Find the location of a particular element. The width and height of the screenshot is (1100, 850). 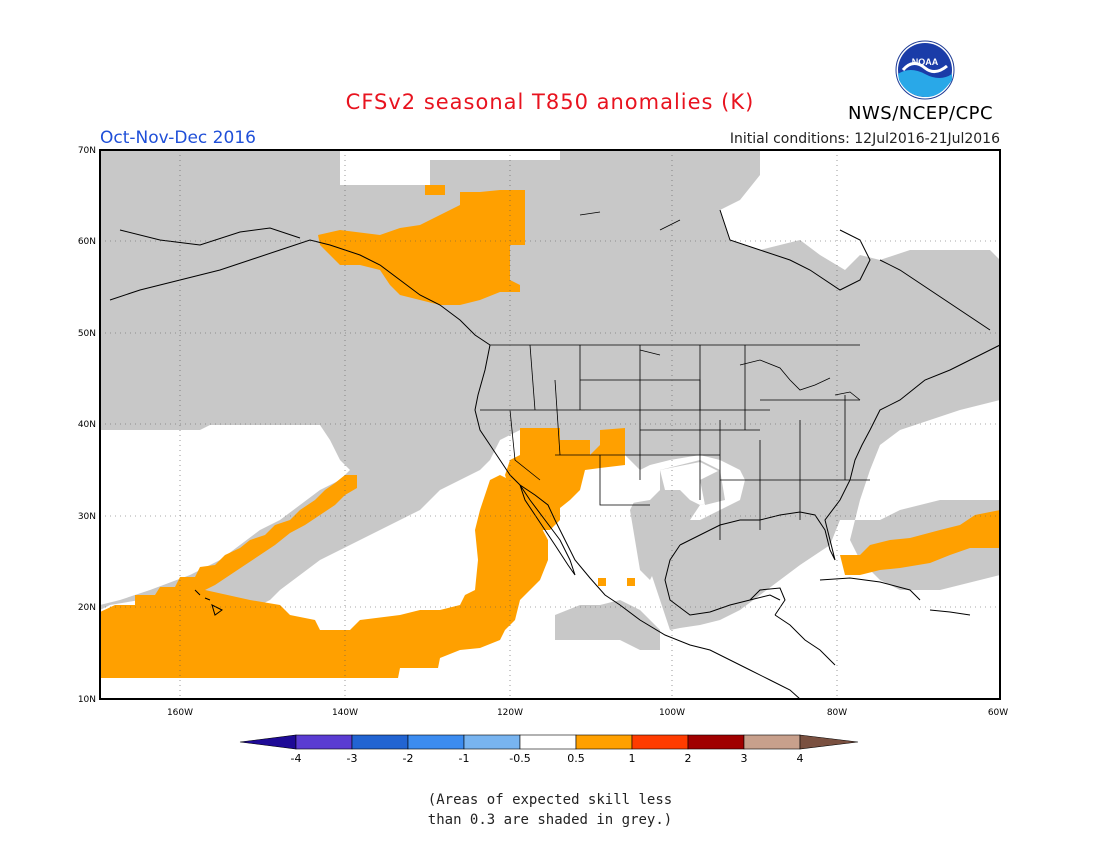

forecast-period: Oct-Nov-Dec 2016 is located at coordinates (178, 138).